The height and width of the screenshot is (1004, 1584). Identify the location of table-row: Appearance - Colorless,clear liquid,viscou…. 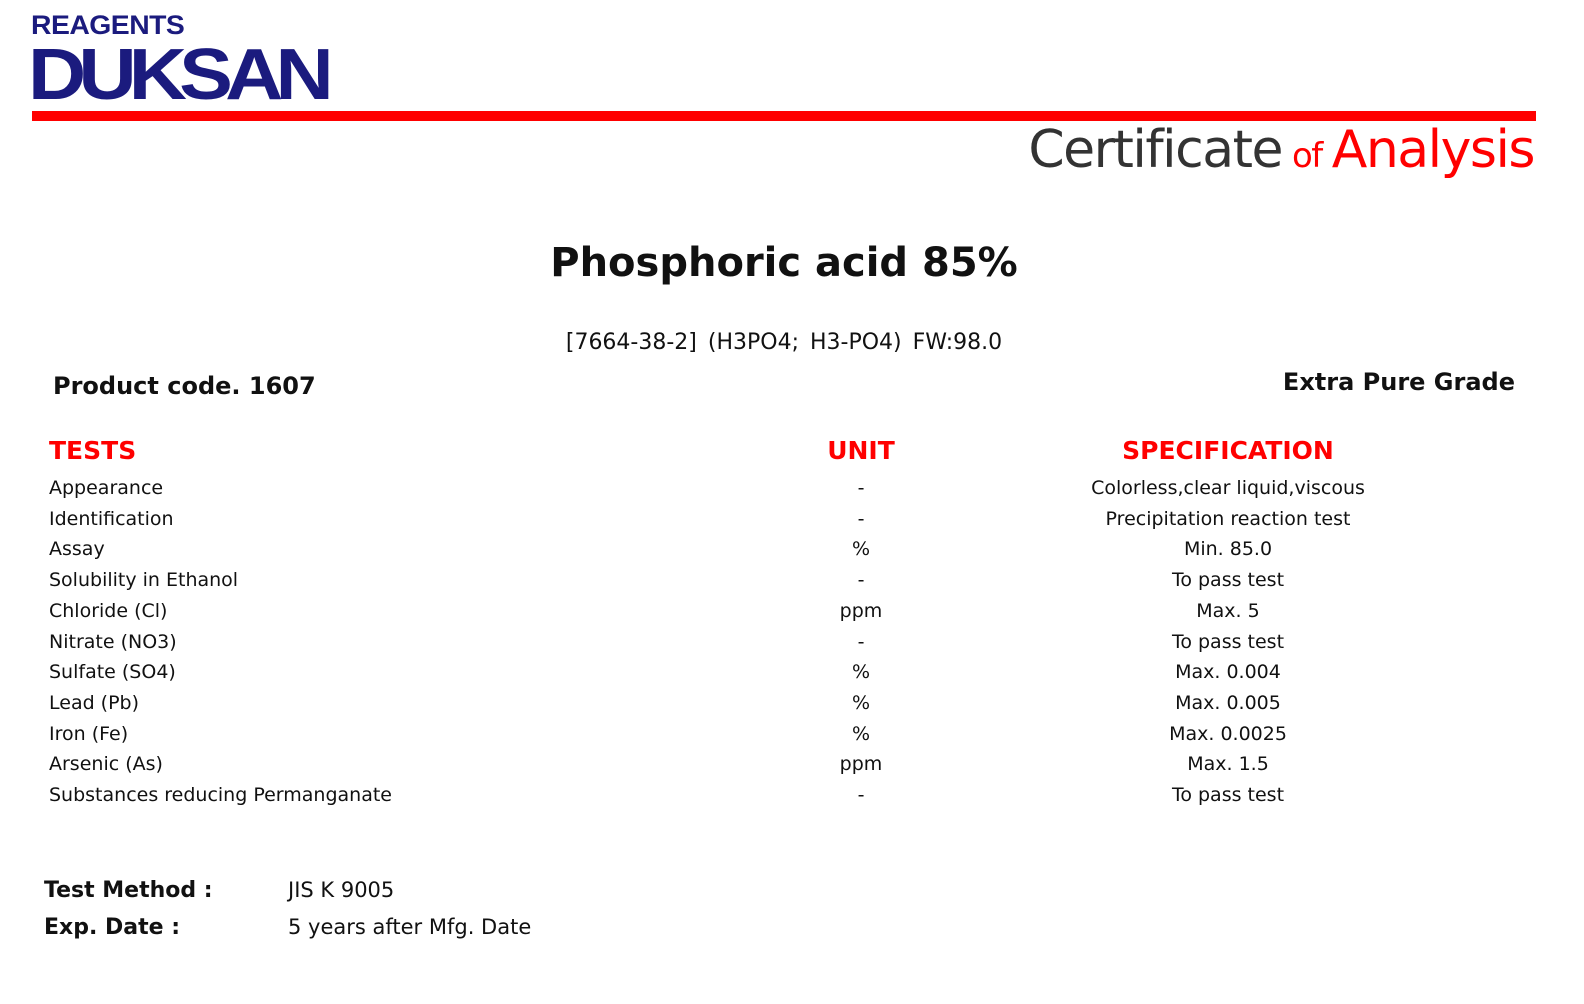
(792, 492).